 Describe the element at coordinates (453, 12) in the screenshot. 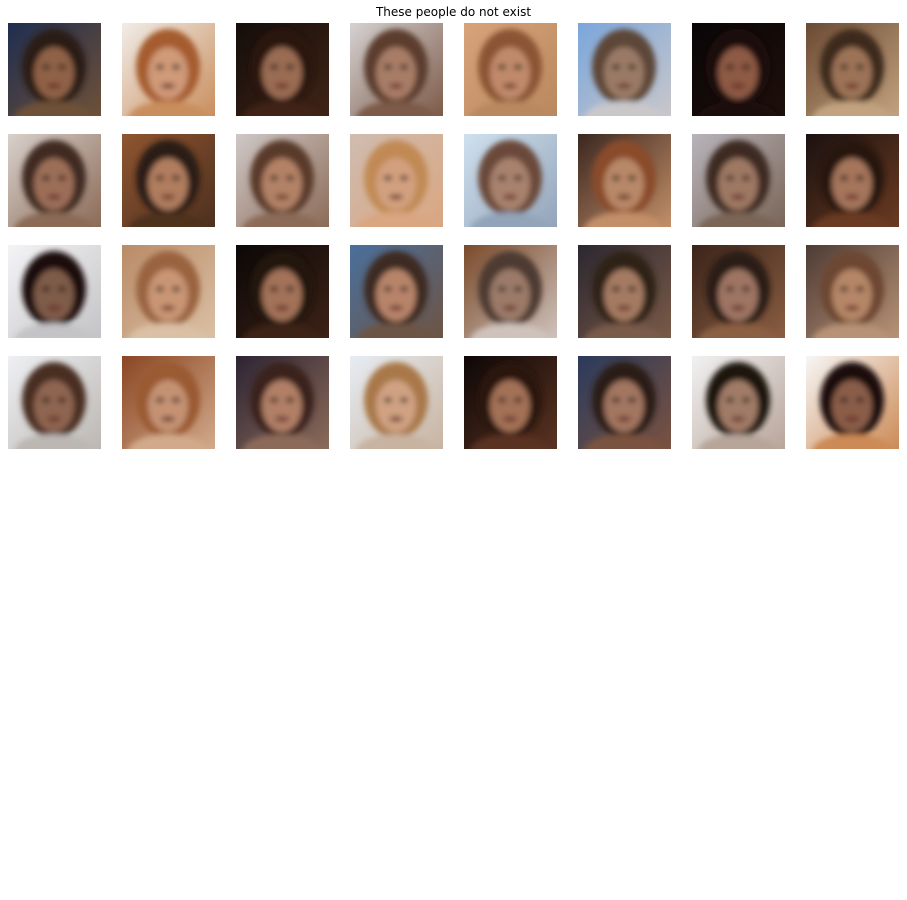

I see `figure-title: These people do not exist` at that location.